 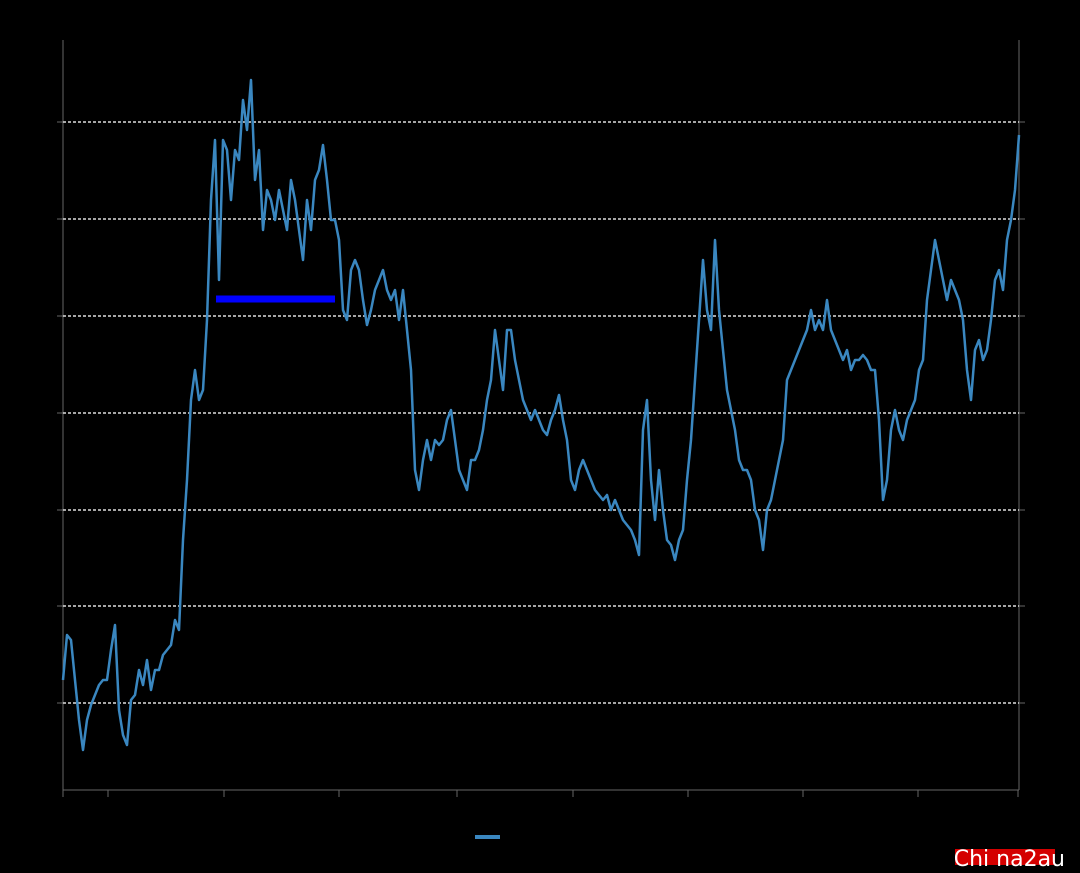 I want to click on watermark-bg, so click(x=1005, y=857).